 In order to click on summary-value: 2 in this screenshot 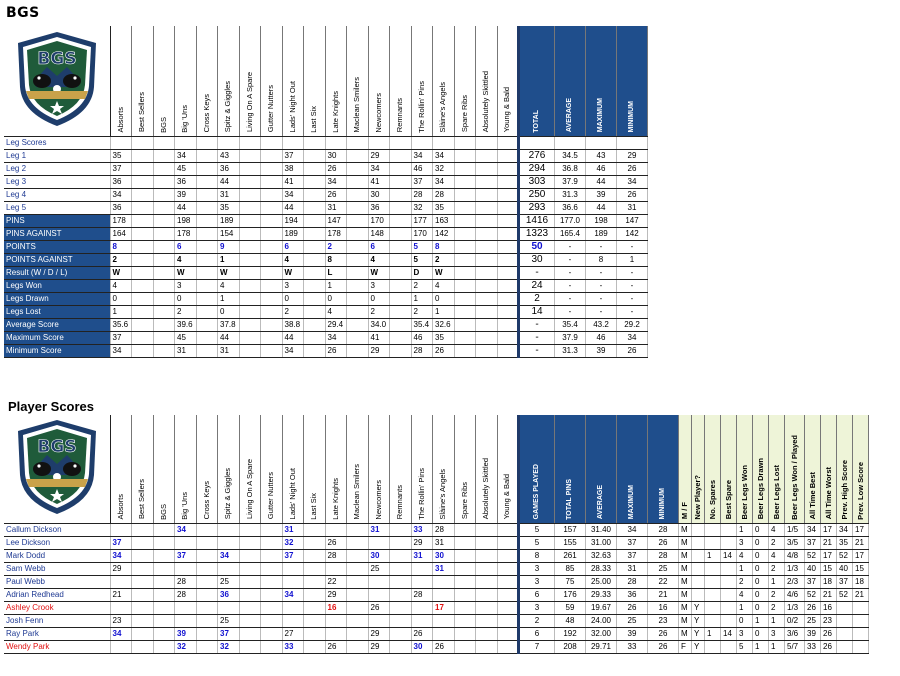, I will do `click(536, 299)`.